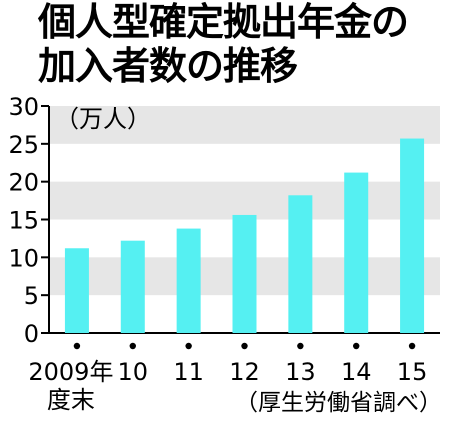 The width and height of the screenshot is (450, 428). Describe the element at coordinates (31, 296) in the screenshot. I see `y-tick-label: 5` at that location.